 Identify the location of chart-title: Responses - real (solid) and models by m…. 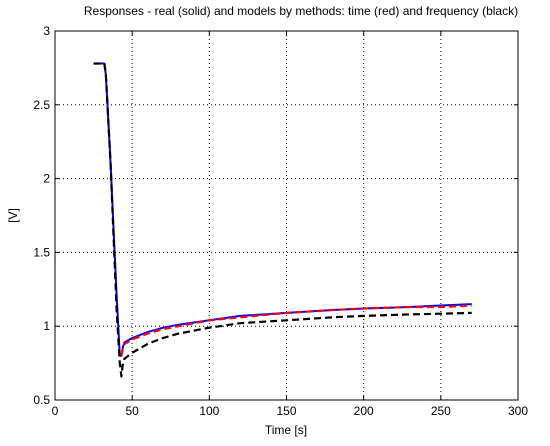
(301, 11).